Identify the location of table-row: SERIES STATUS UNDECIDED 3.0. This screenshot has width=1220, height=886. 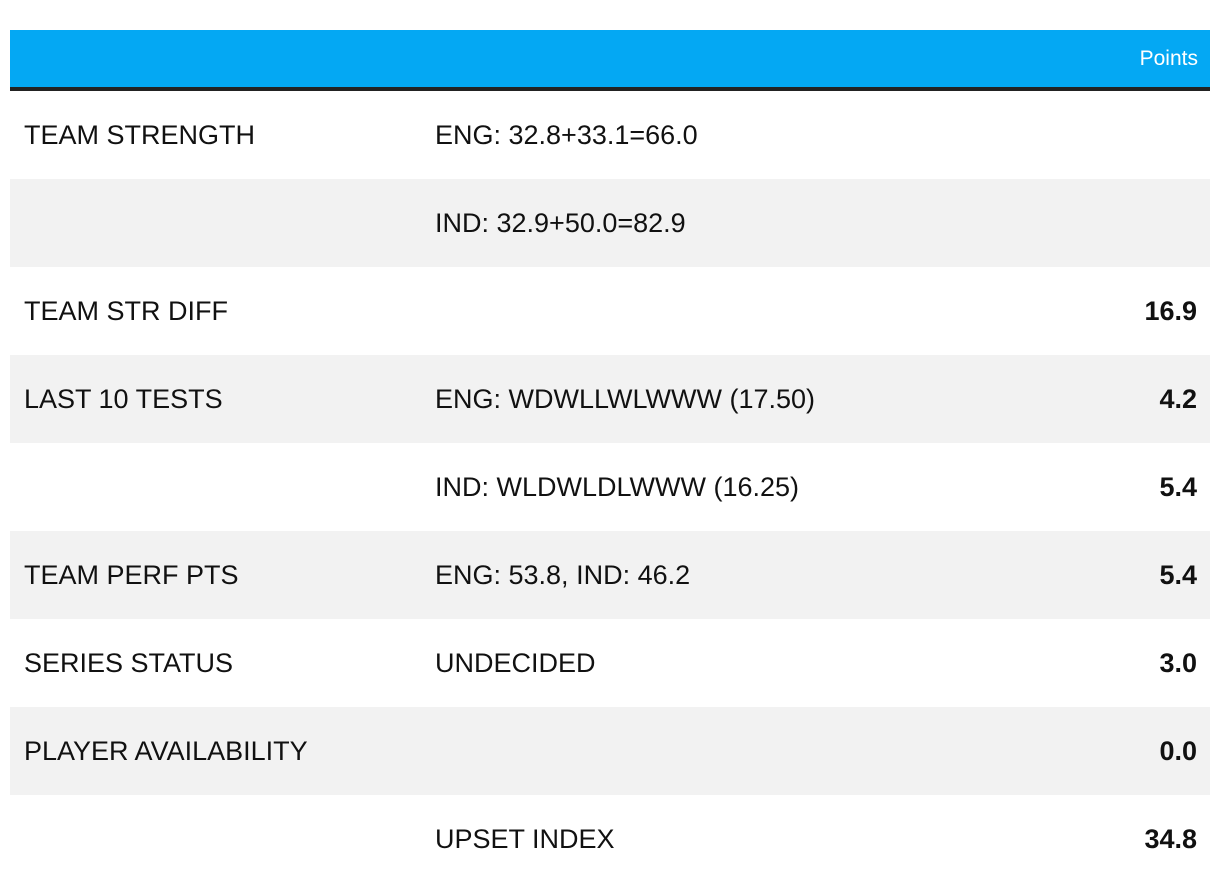
(610, 663).